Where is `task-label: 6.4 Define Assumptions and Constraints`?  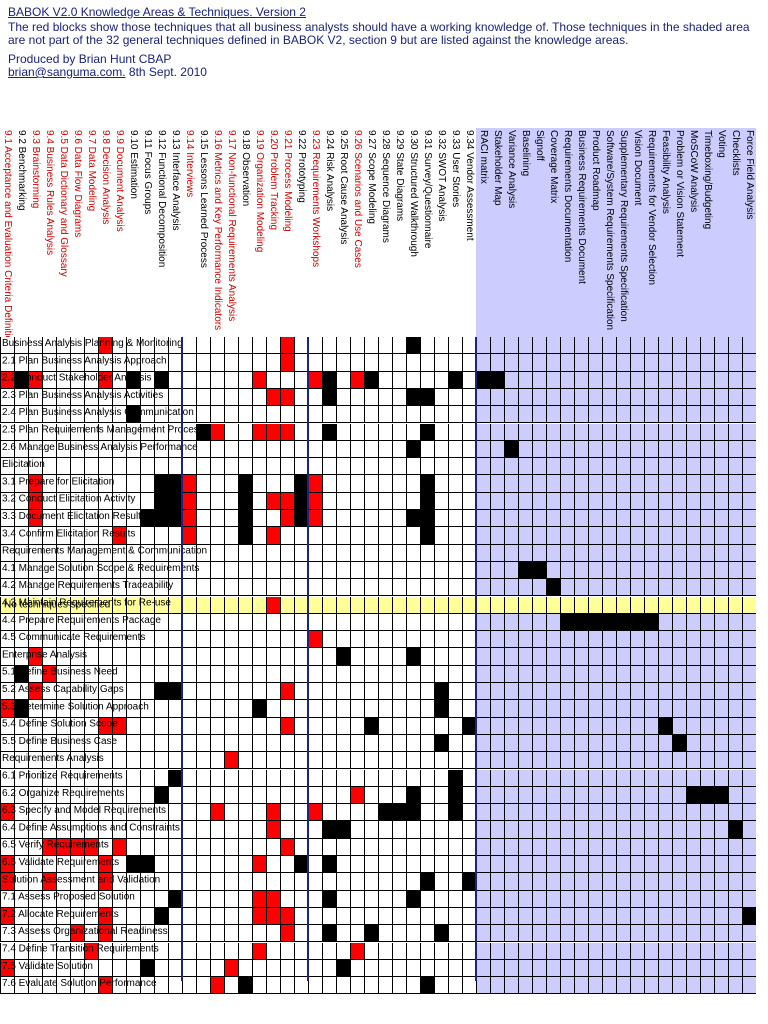 task-label: 6.4 Define Assumptions and Constraints is located at coordinates (91, 828).